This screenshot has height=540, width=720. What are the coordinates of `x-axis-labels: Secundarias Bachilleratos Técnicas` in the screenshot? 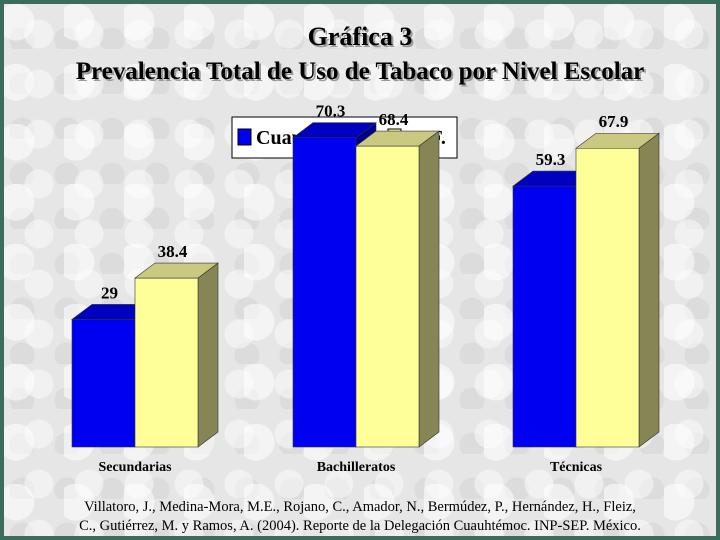 It's located at (350, 467).